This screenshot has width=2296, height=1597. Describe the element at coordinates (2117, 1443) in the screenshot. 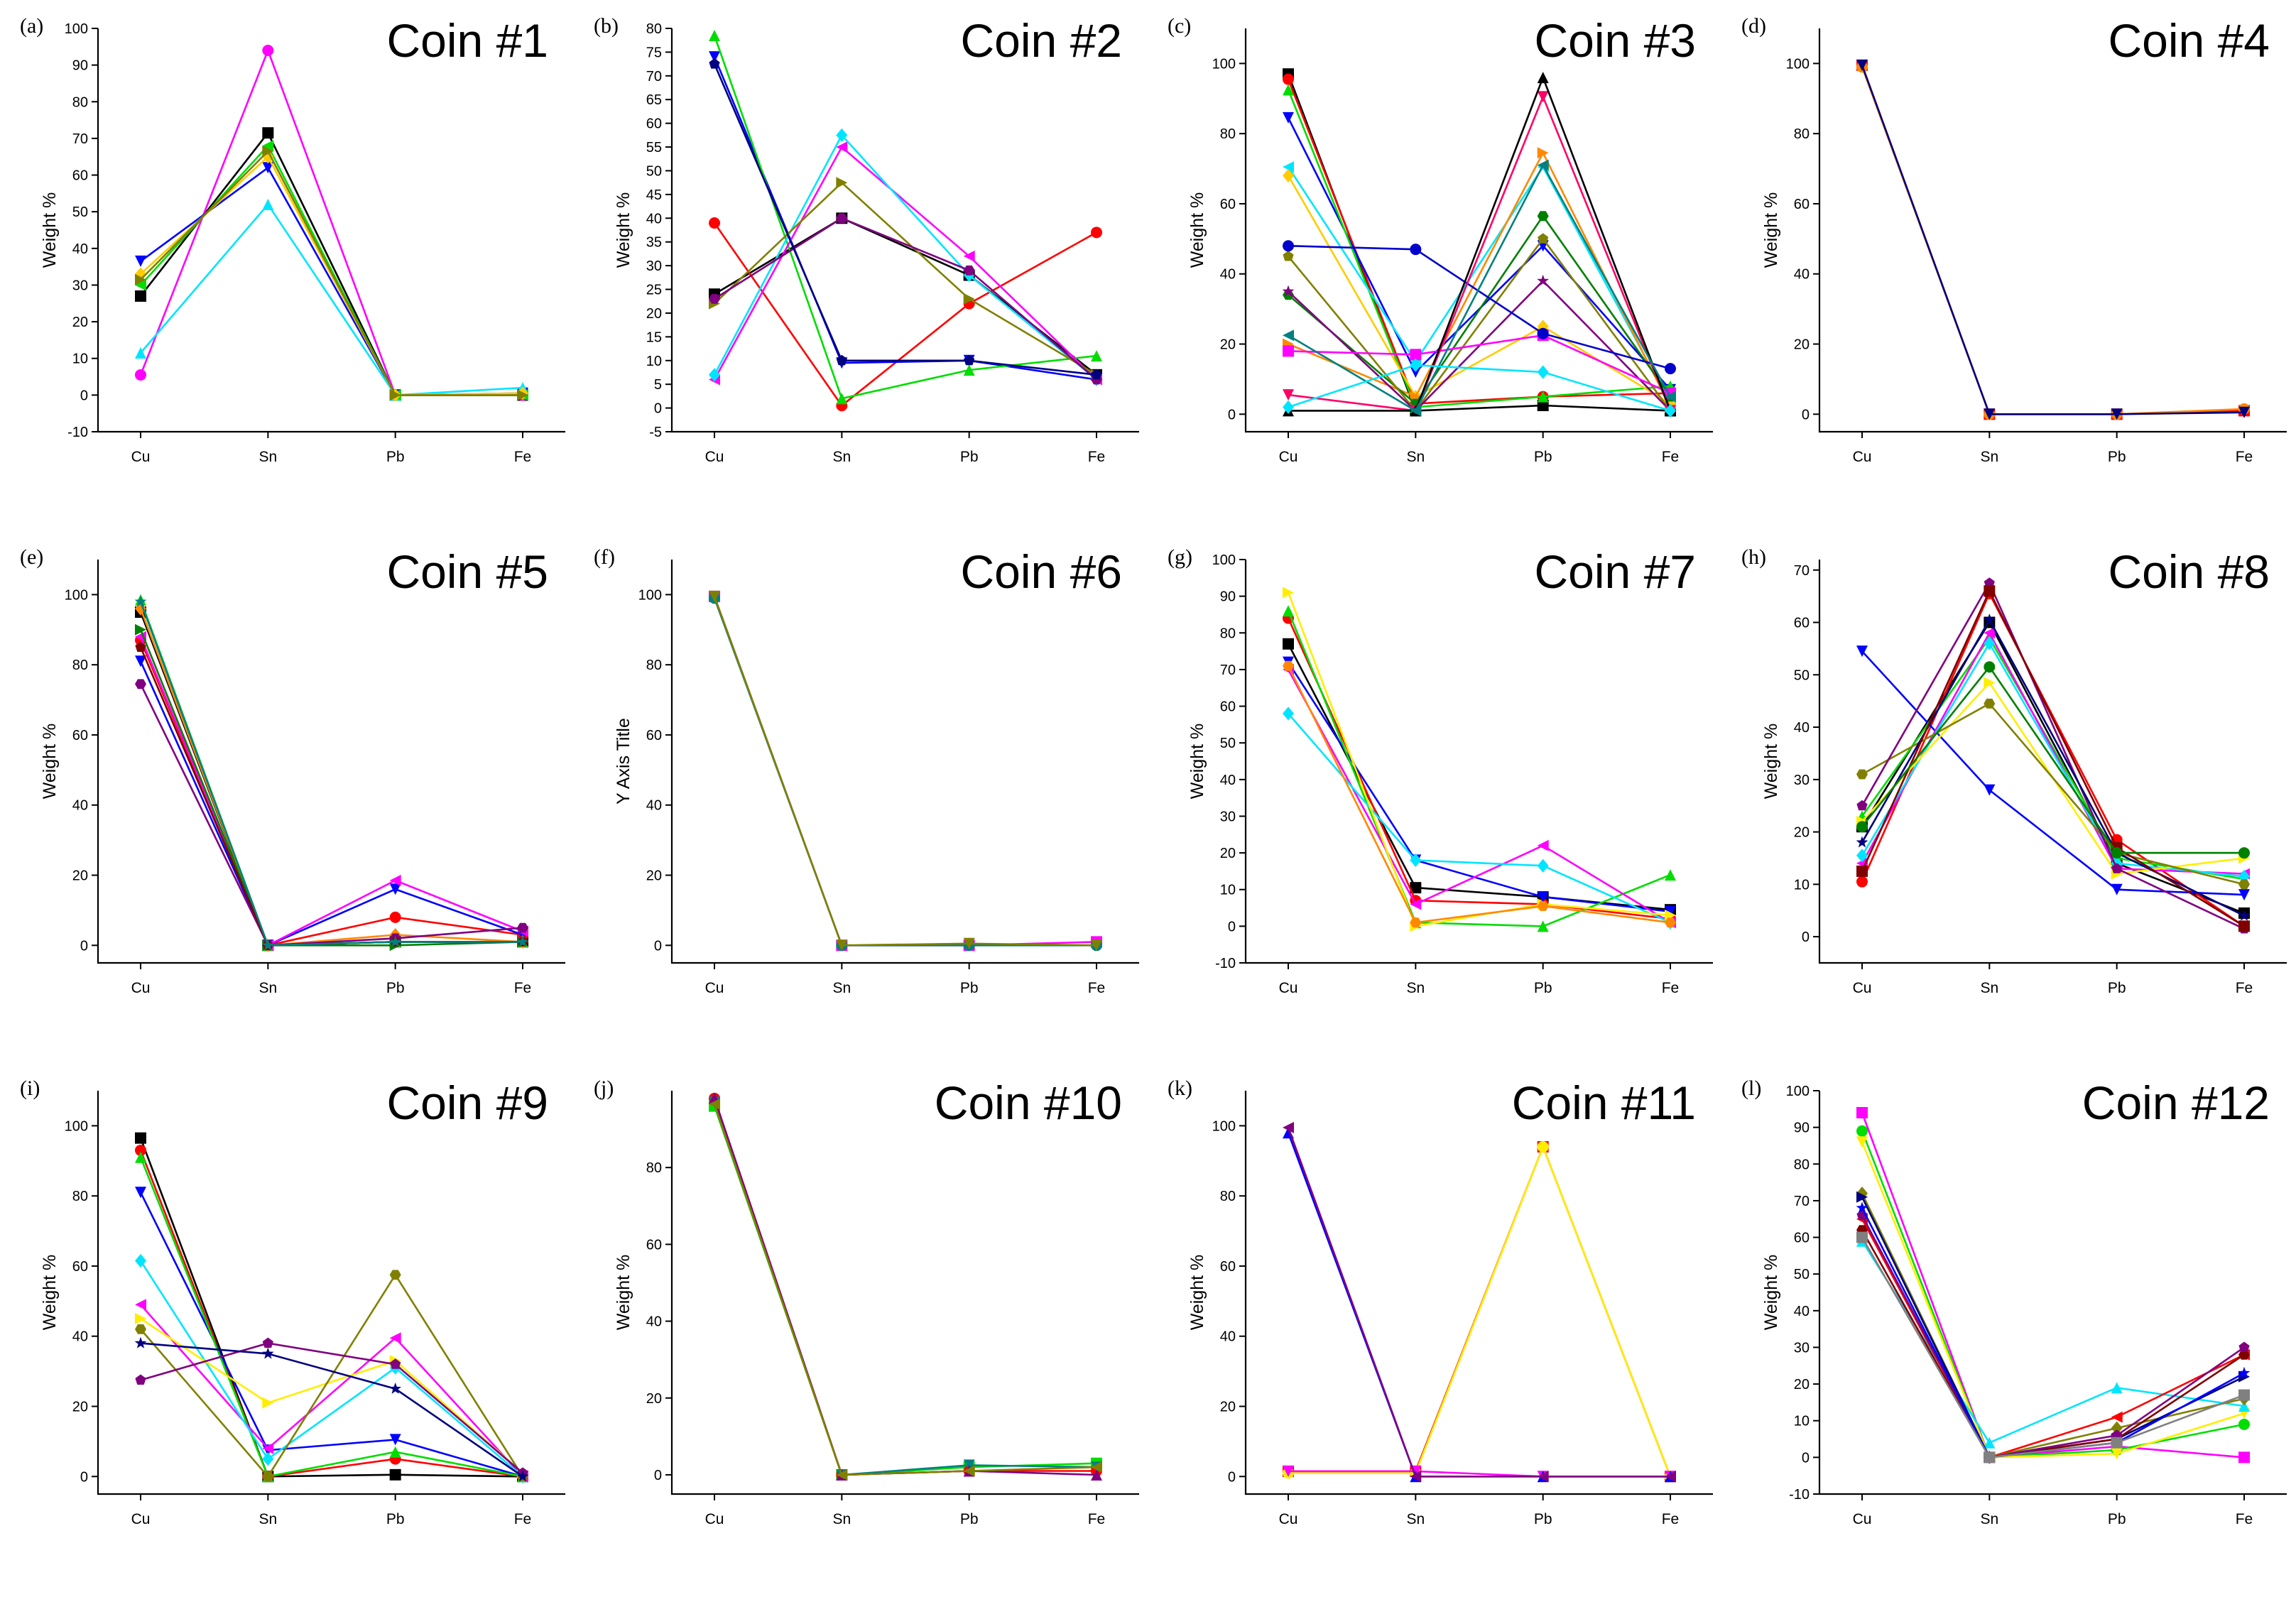

I see `data-point-s11-pb` at that location.